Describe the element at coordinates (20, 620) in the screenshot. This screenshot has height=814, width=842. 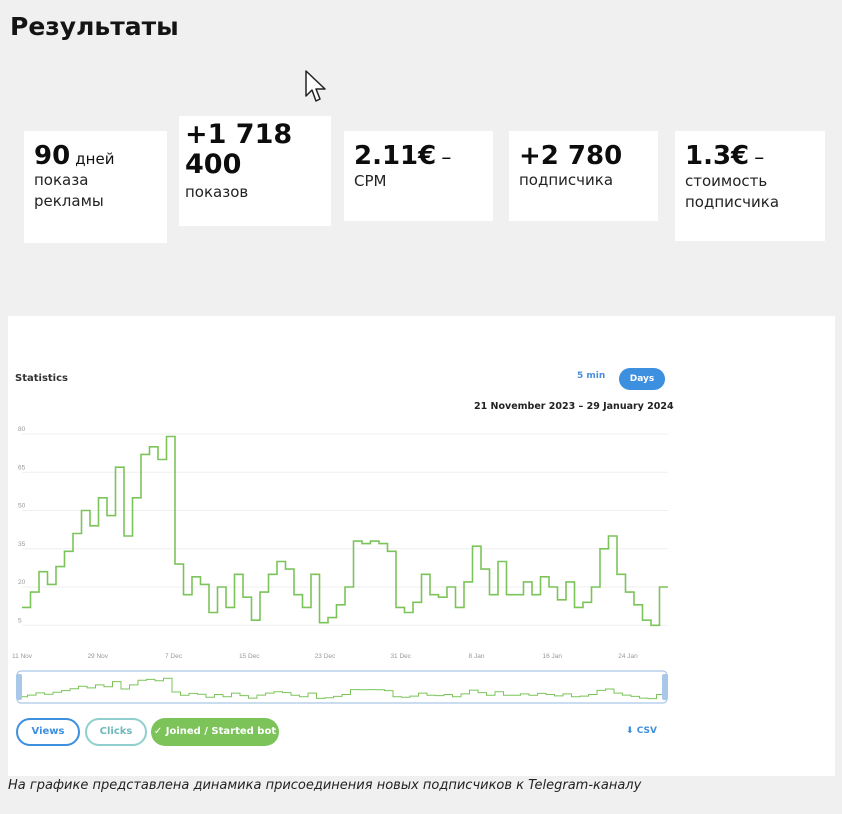
I see `y-tick-label: 5` at that location.